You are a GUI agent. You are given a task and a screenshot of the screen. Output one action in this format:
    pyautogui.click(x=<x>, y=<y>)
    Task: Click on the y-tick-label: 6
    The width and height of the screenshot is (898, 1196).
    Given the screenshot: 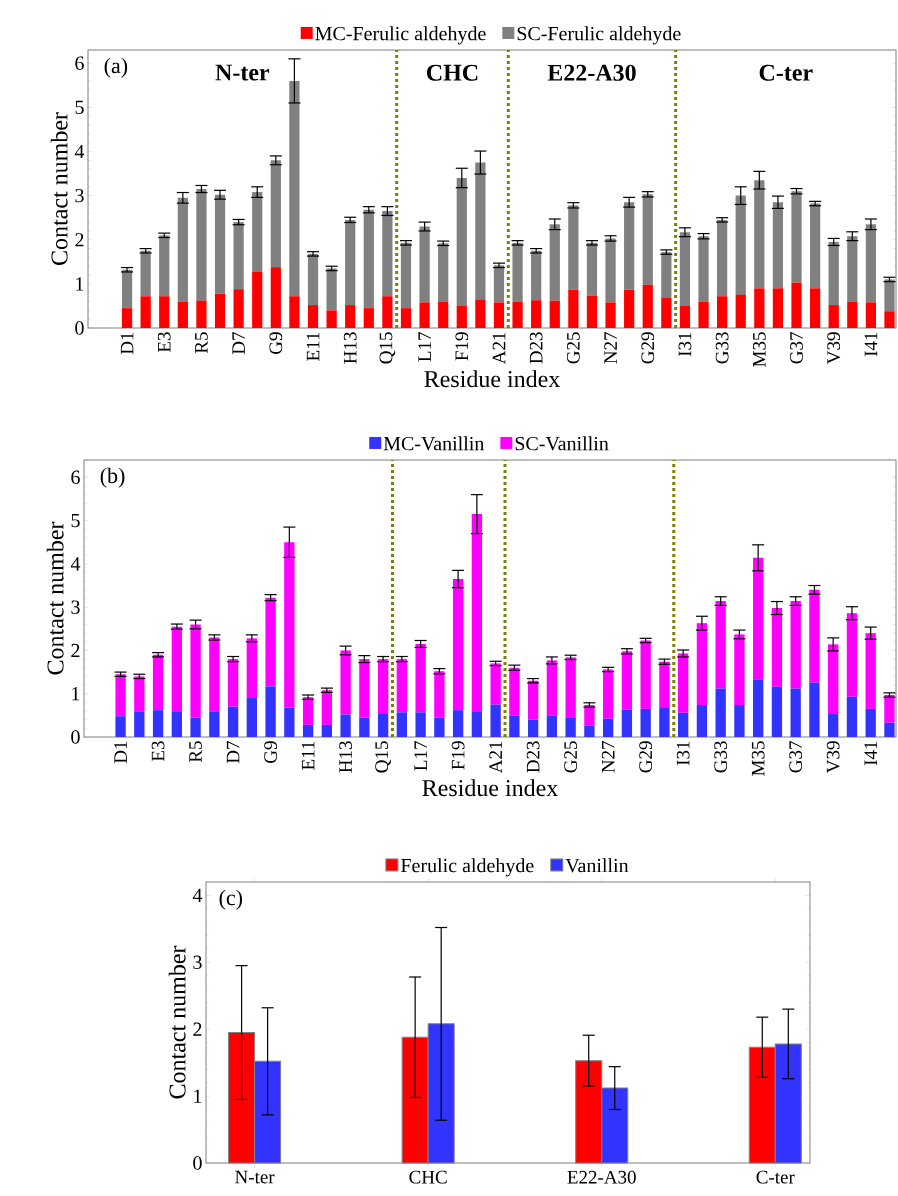 What is the action you would take?
    pyautogui.click(x=79, y=63)
    